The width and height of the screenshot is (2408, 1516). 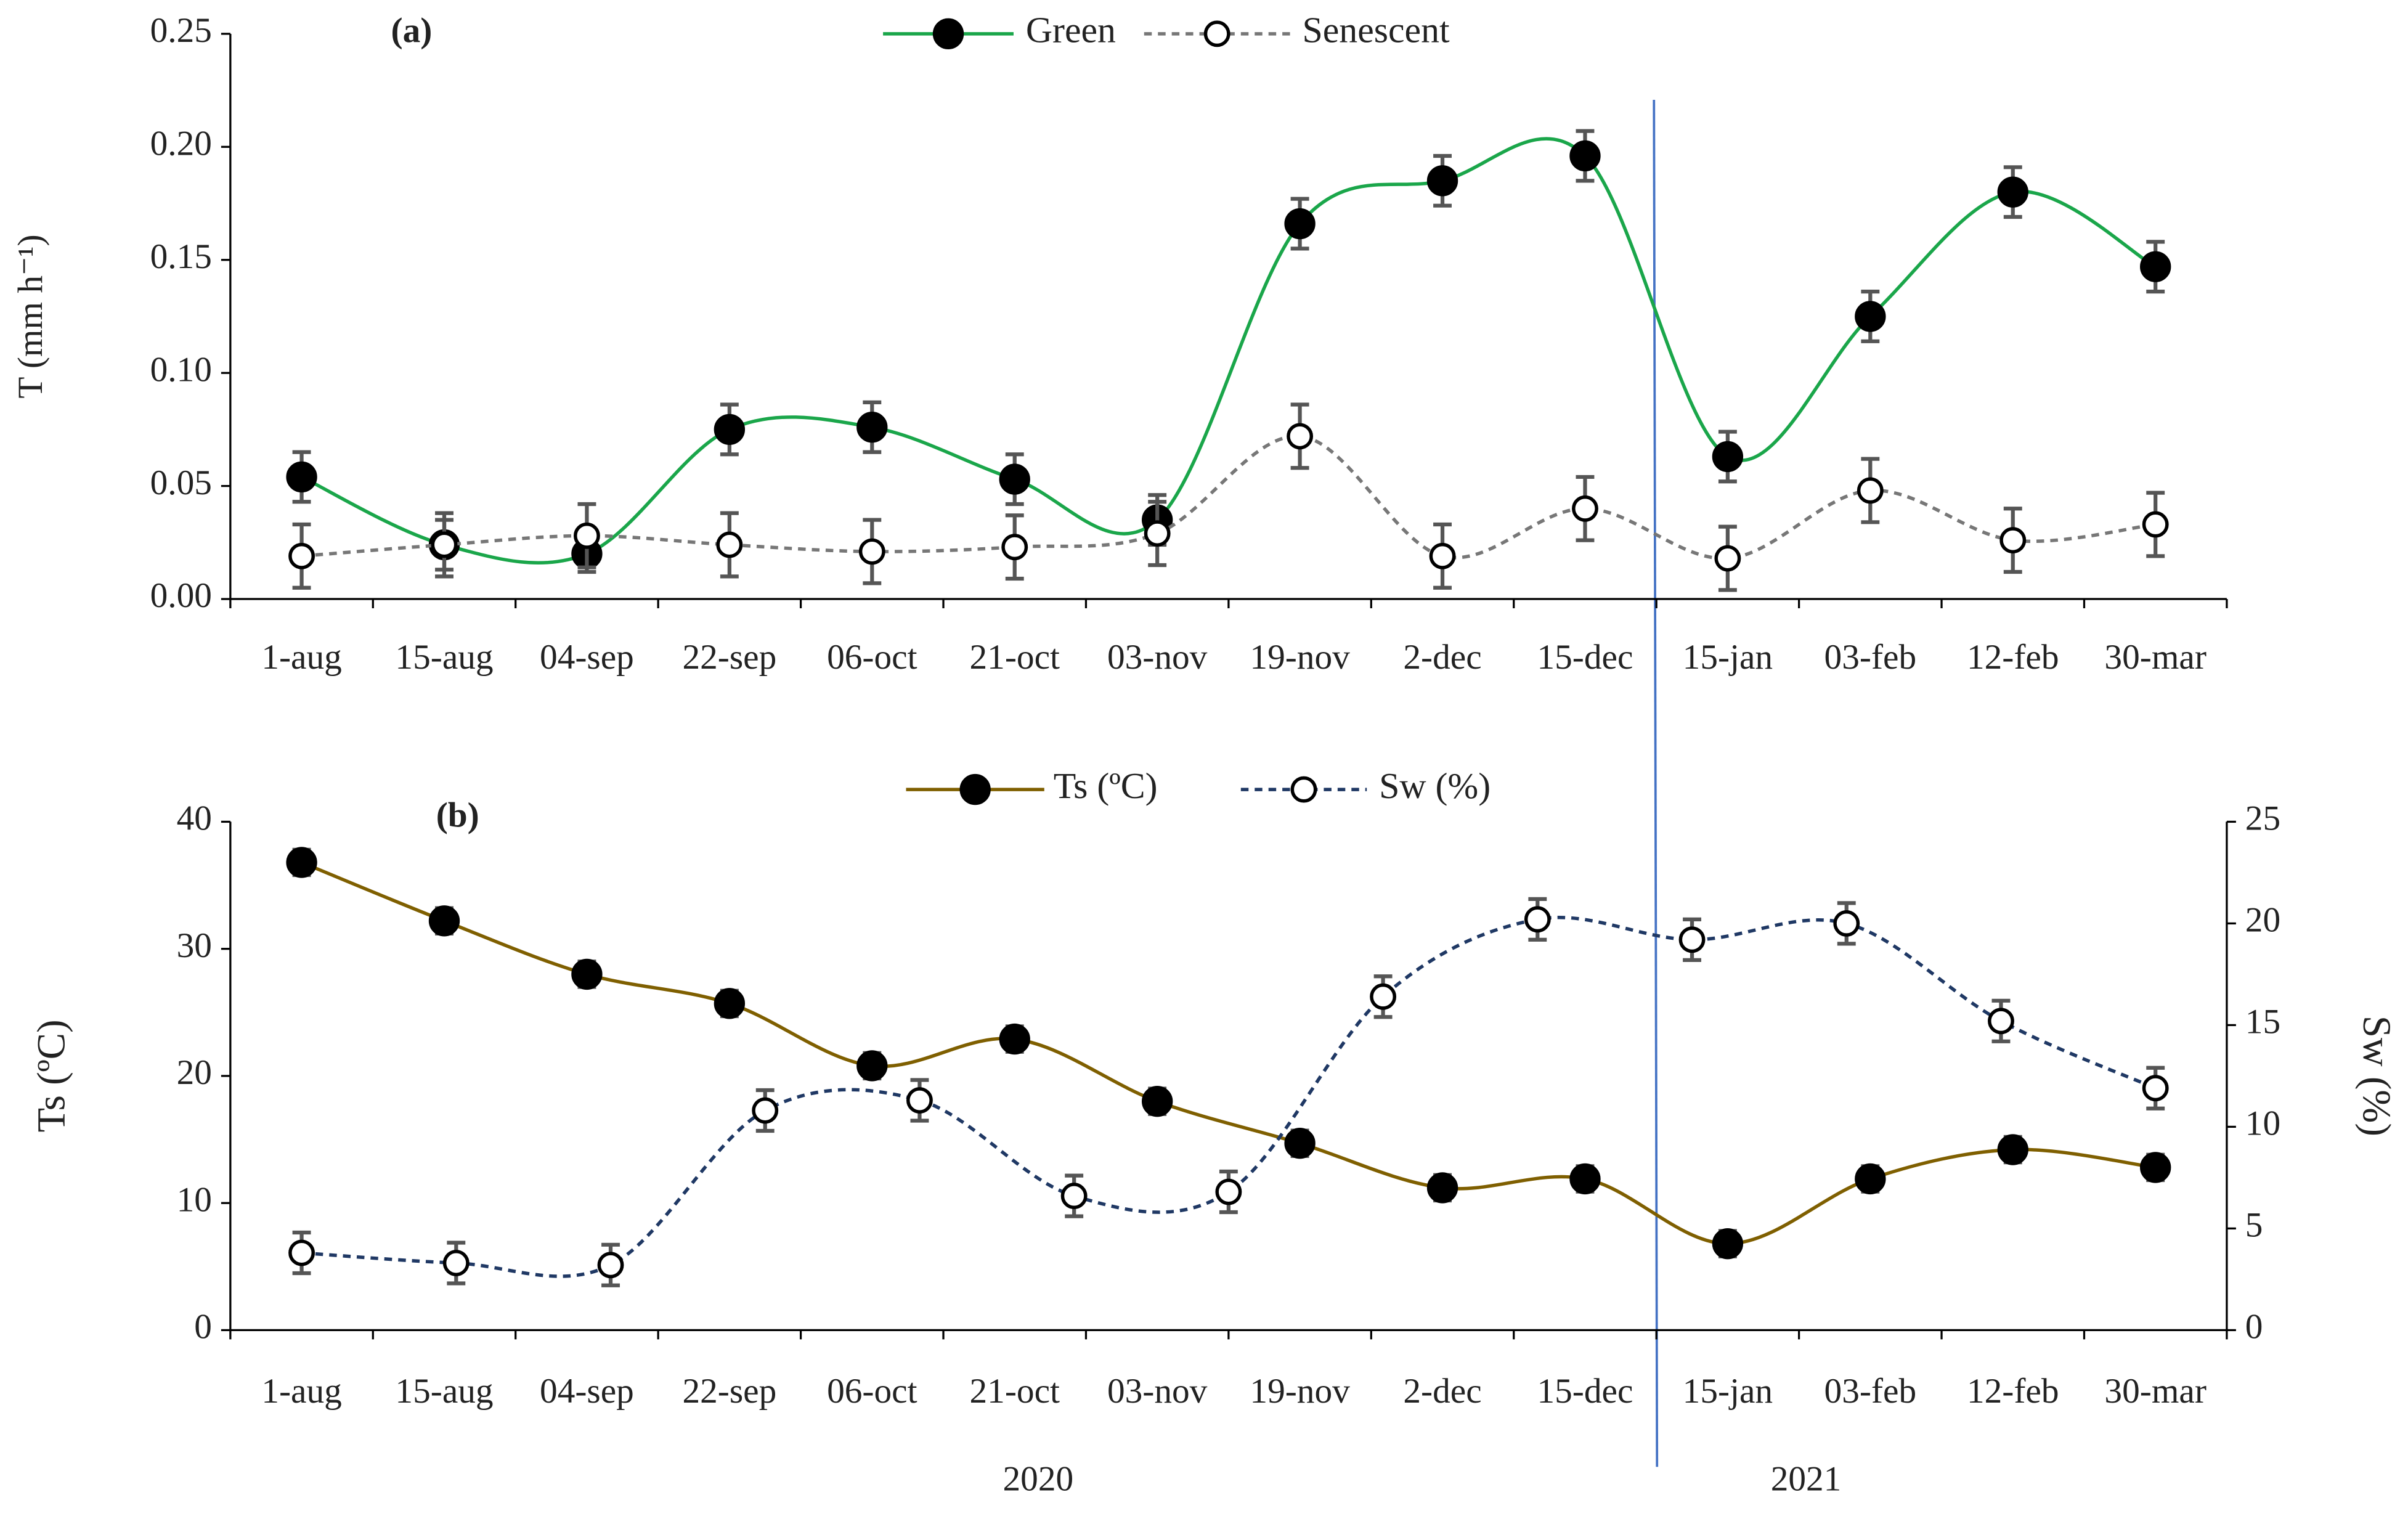 What do you see at coordinates (2376, 1076) in the screenshot?
I see `y2-axis-label: Sw (%)` at bounding box center [2376, 1076].